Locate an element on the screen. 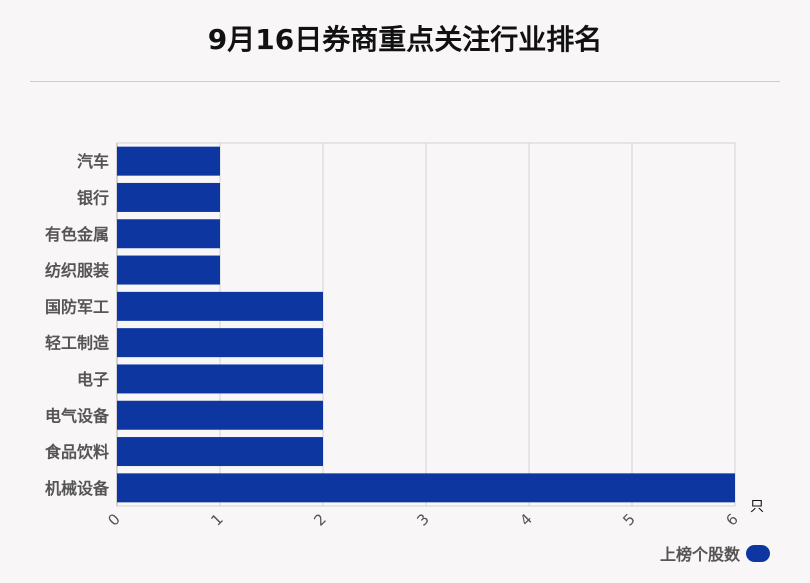 This screenshot has width=810, height=583. x-tick-label: 1 is located at coordinates (216, 519).